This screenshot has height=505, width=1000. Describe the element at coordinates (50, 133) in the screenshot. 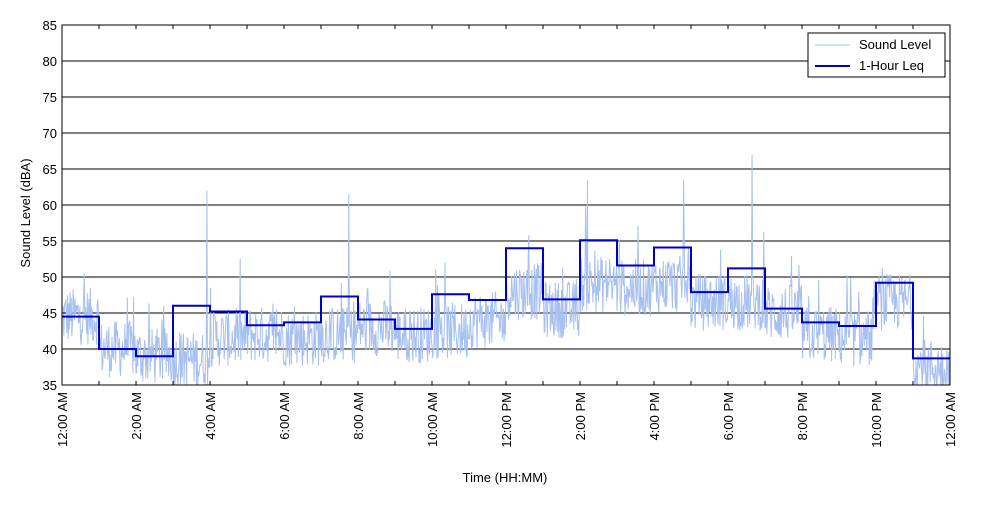

I see `y-tick-label: 70` at that location.